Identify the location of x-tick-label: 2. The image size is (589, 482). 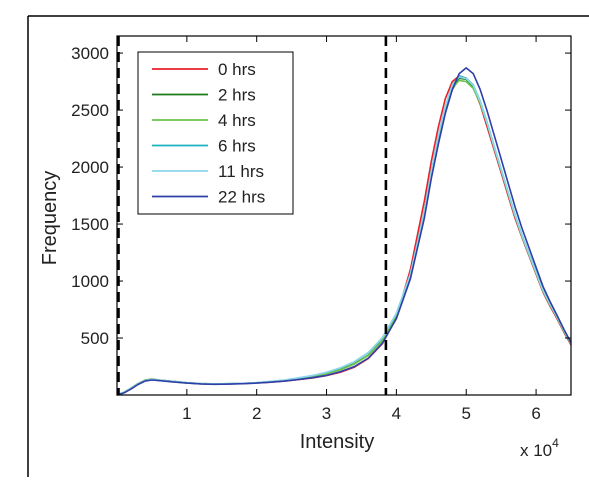
(256, 413).